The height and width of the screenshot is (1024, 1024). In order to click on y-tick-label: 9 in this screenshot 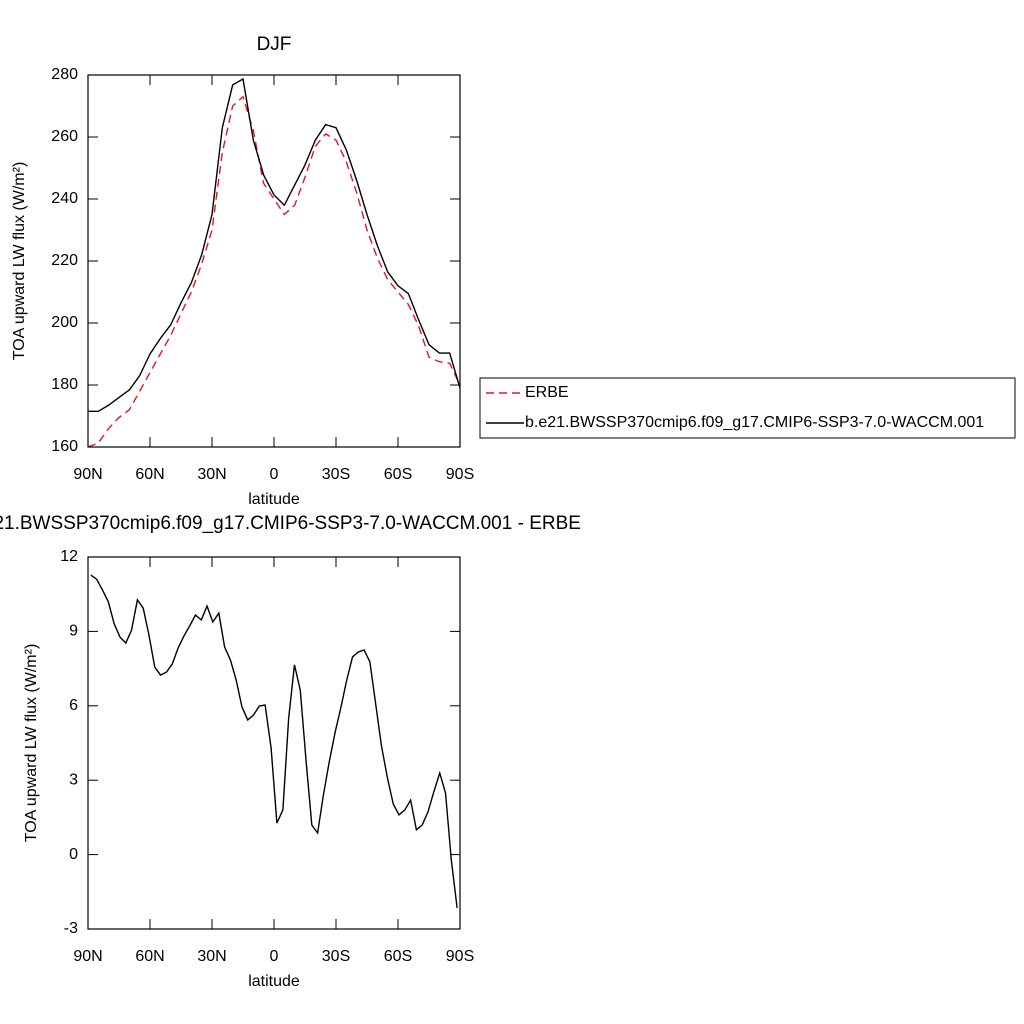, I will do `click(73, 631)`.